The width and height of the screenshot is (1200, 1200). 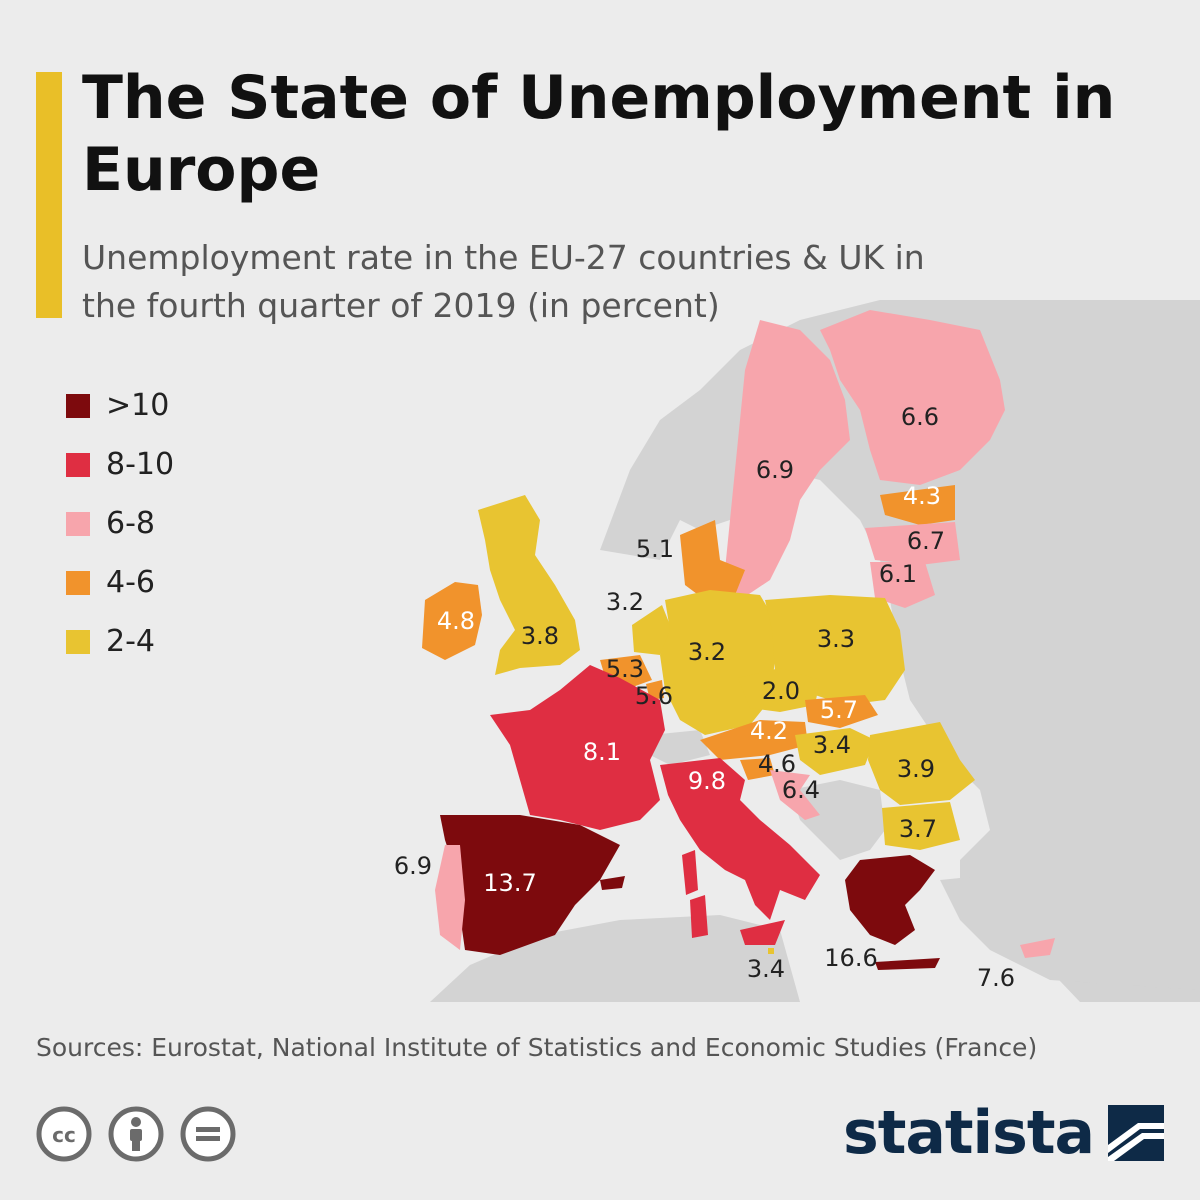 What do you see at coordinates (771, 951) in the screenshot?
I see `malta-shape` at bounding box center [771, 951].